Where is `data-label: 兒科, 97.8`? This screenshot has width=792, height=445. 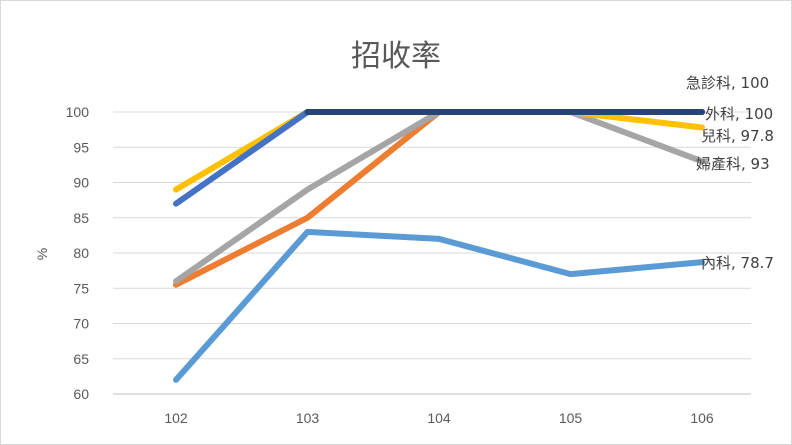 data-label: 兒科, 97.8 is located at coordinates (737, 136).